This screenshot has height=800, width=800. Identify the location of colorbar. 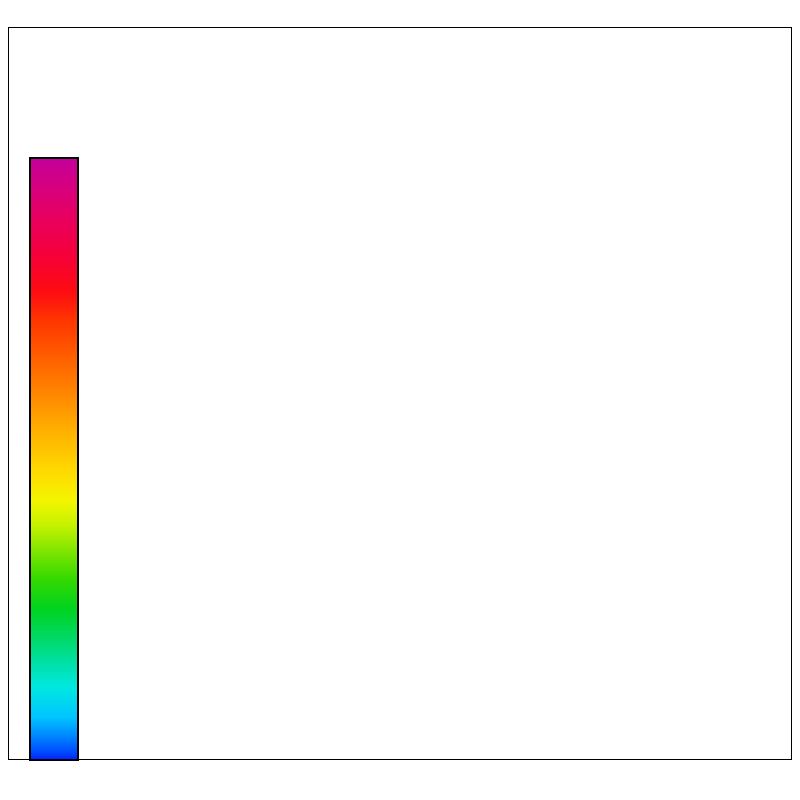
(54, 459).